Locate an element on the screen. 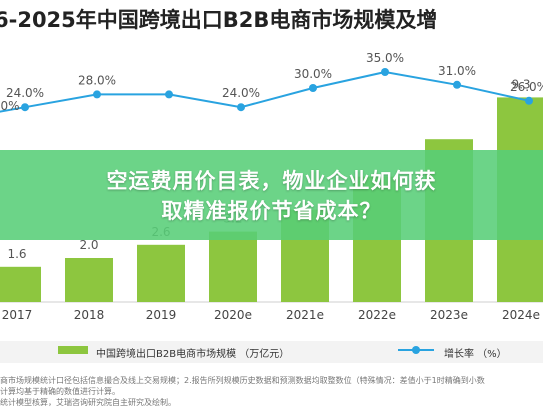 The width and height of the screenshot is (543, 408). line-label-2021e: 30.0% is located at coordinates (313, 74).